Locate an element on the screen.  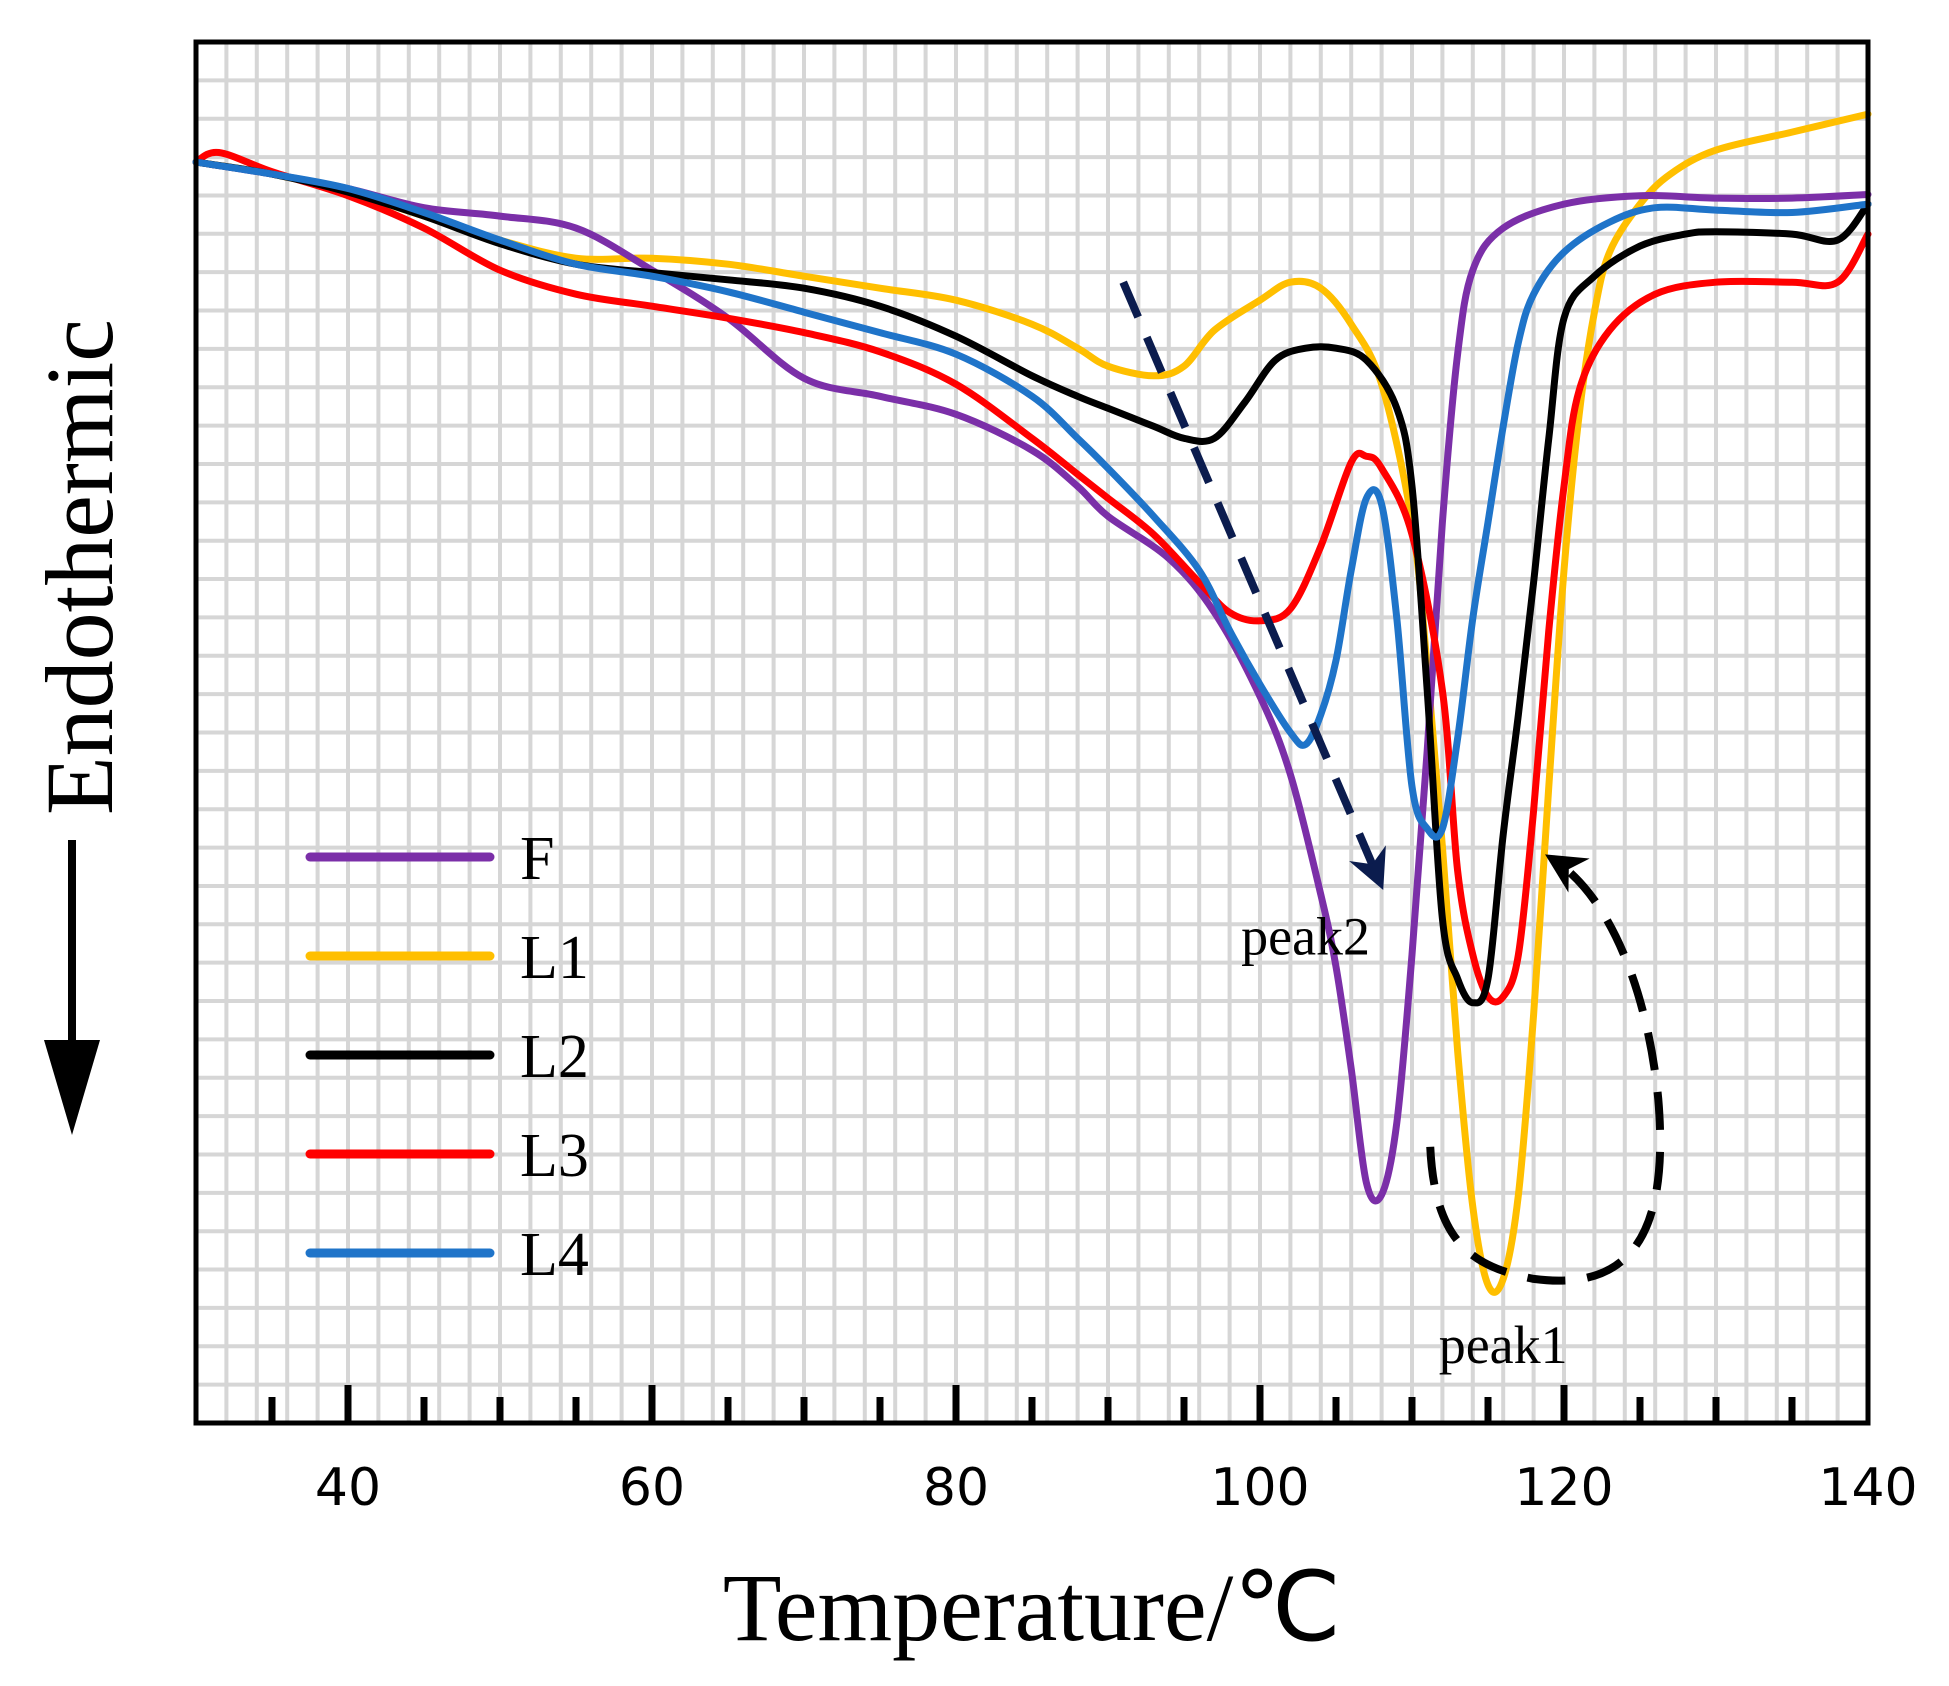
x-axis-title: Temperature/℃ is located at coordinates (1032, 1607).